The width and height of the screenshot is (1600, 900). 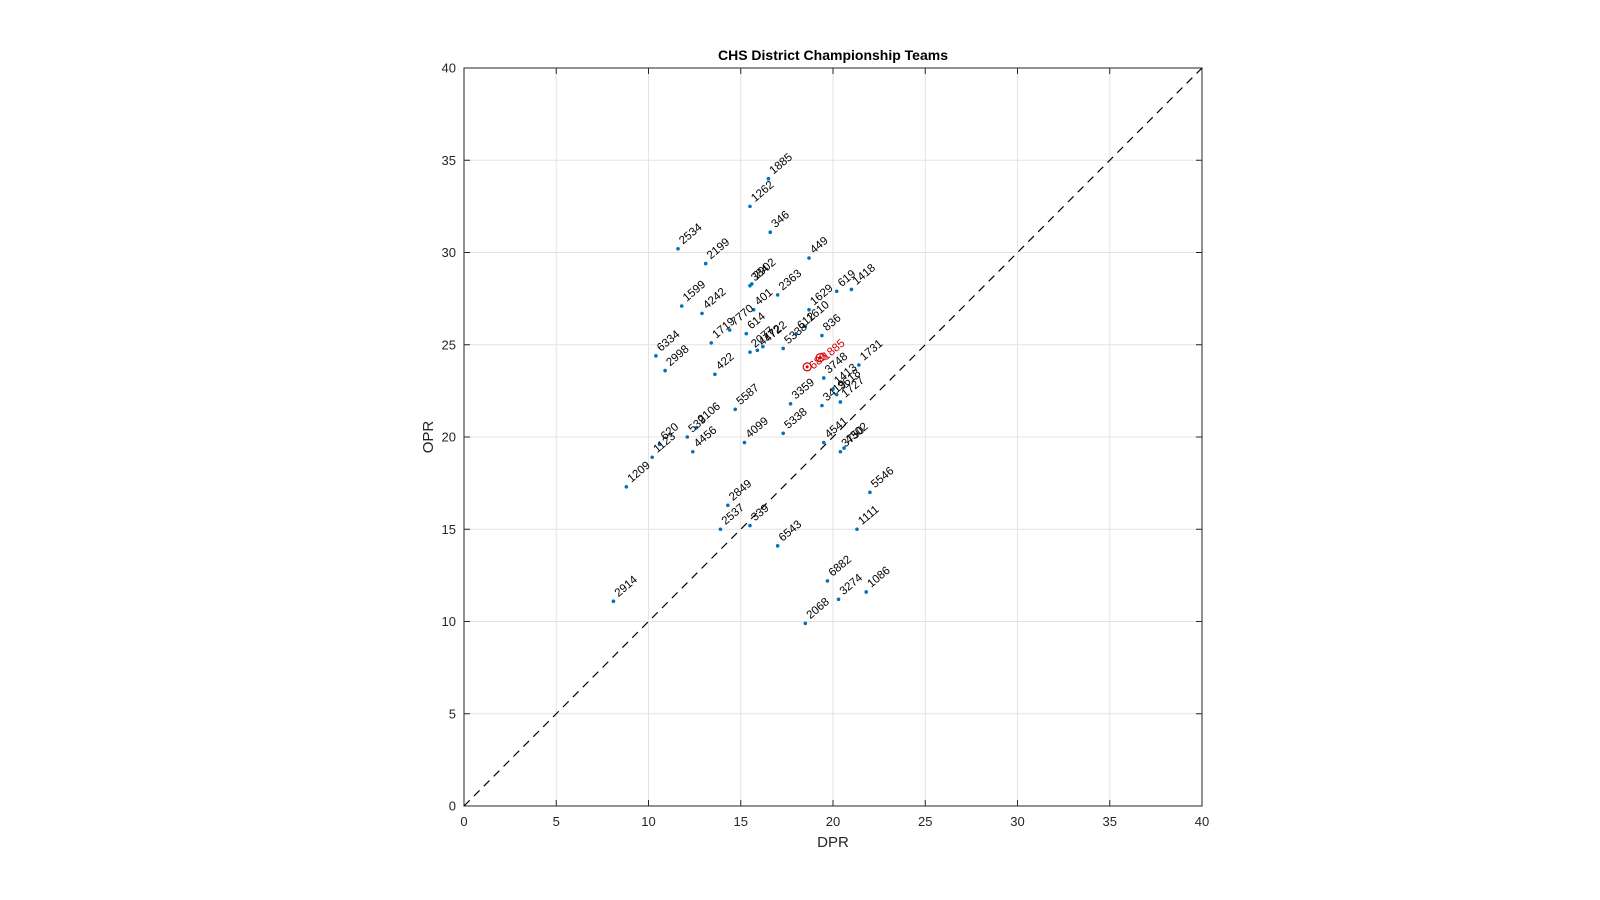 What do you see at coordinates (833, 55) in the screenshot?
I see `chart-title: CHS District Championship Teams` at bounding box center [833, 55].